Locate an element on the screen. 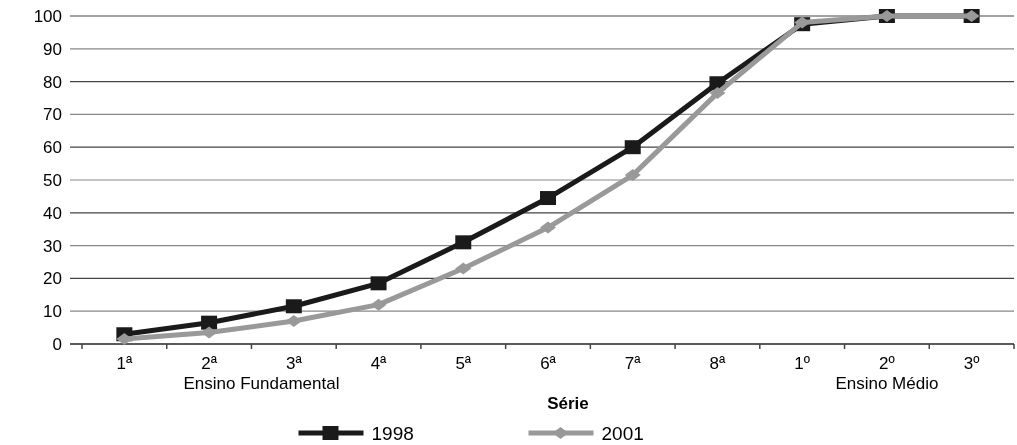 This screenshot has height=445, width=1017. x-tick-label: 6ª is located at coordinates (548, 363).